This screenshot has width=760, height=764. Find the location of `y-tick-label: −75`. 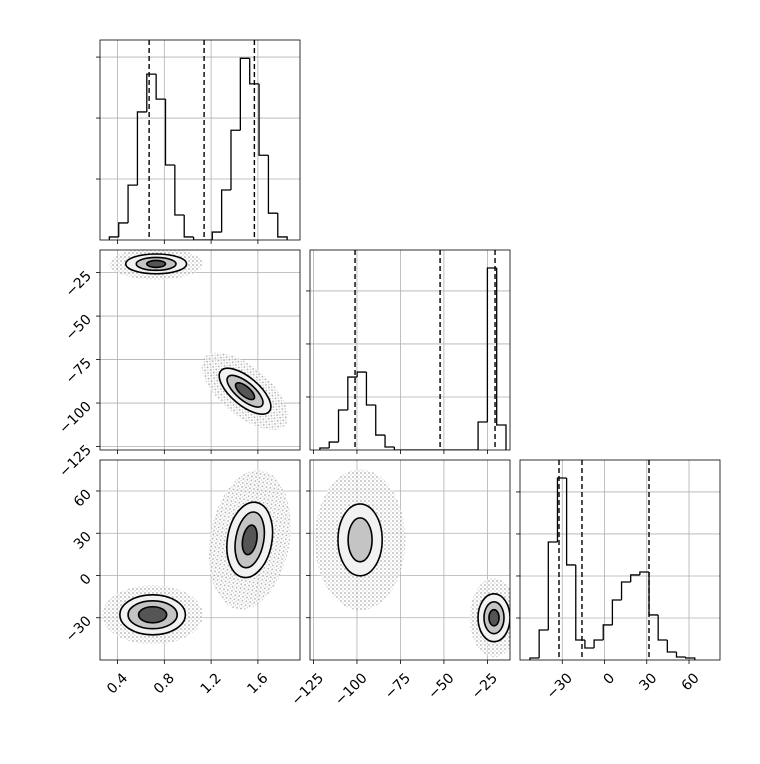

y-tick-label: −75 is located at coordinates (79, 371).